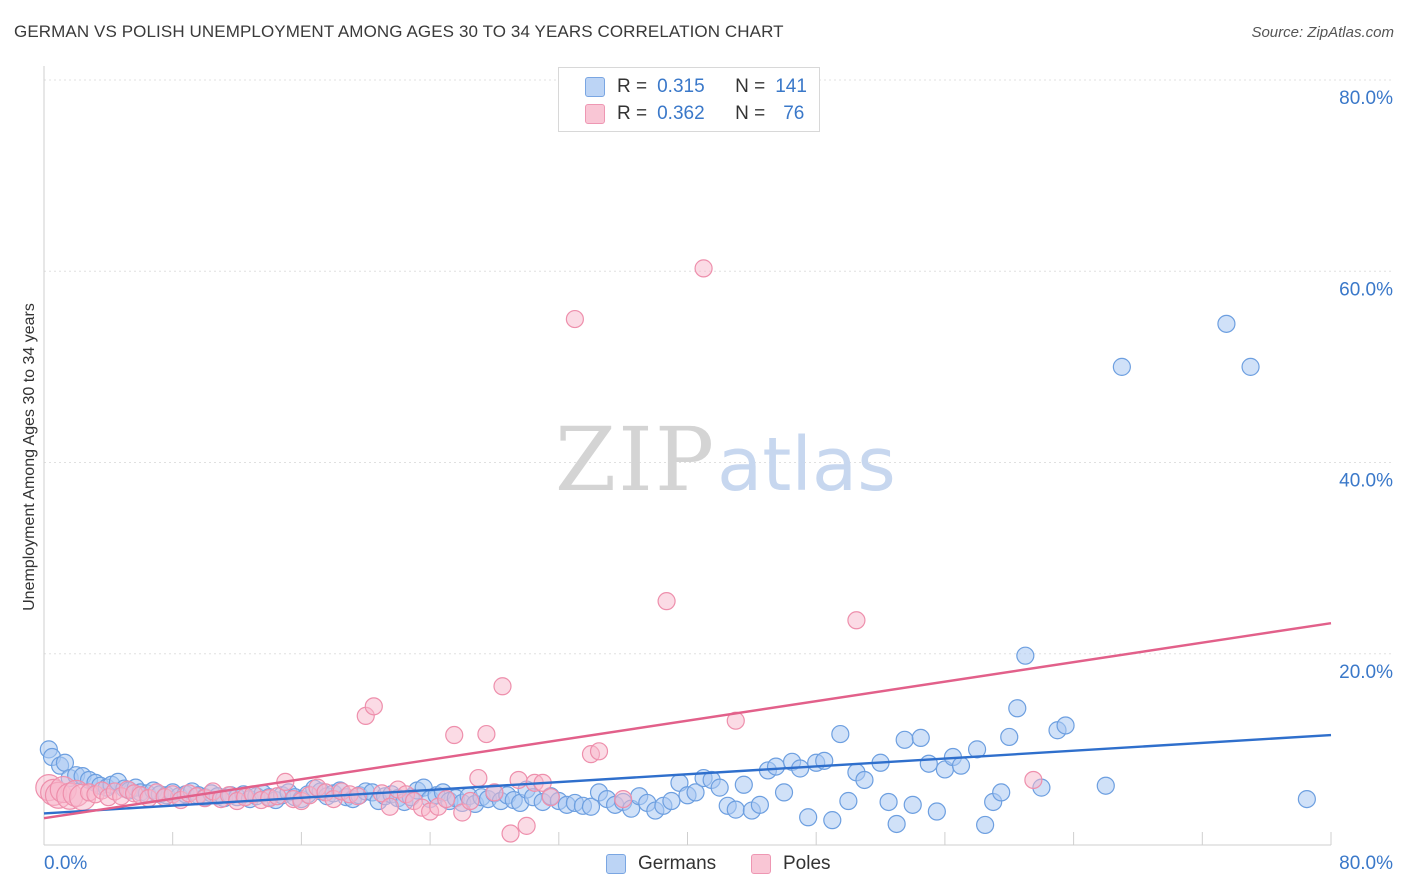 This screenshot has width=1406, height=892. Describe the element at coordinates (761, 864) in the screenshot. I see `poles-swatch` at that location.